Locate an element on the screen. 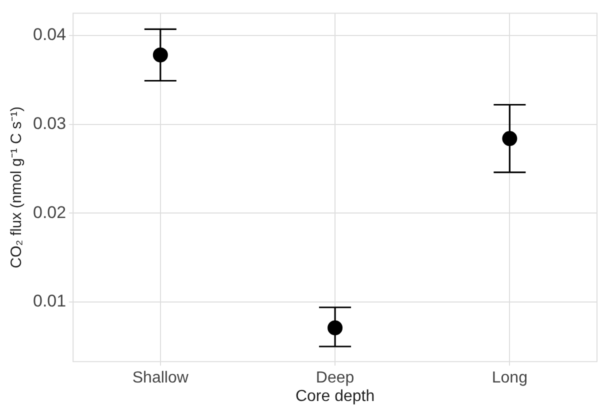 This screenshot has height=410, width=605. y-tick-label: 0.01 is located at coordinates (49, 301).